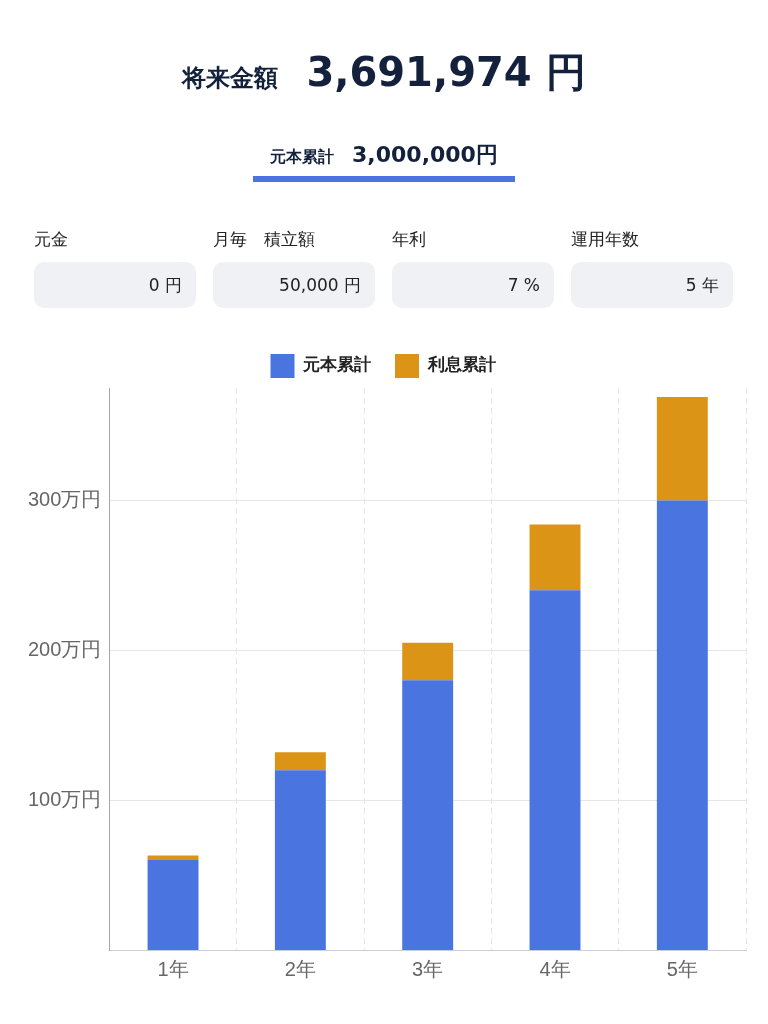 The image size is (768, 1024). Describe the element at coordinates (652, 285) in the screenshot. I see `text: 5 年` at that location.